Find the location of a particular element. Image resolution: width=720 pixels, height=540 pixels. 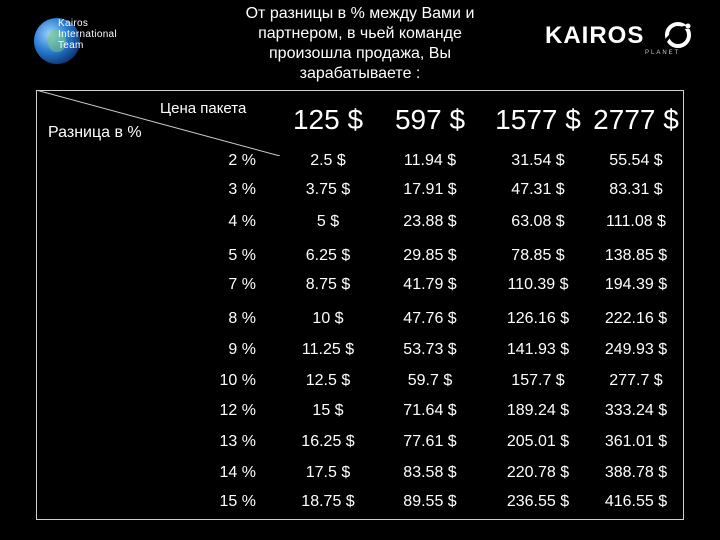

earnings-cell: 5 $ is located at coordinates (328, 221).